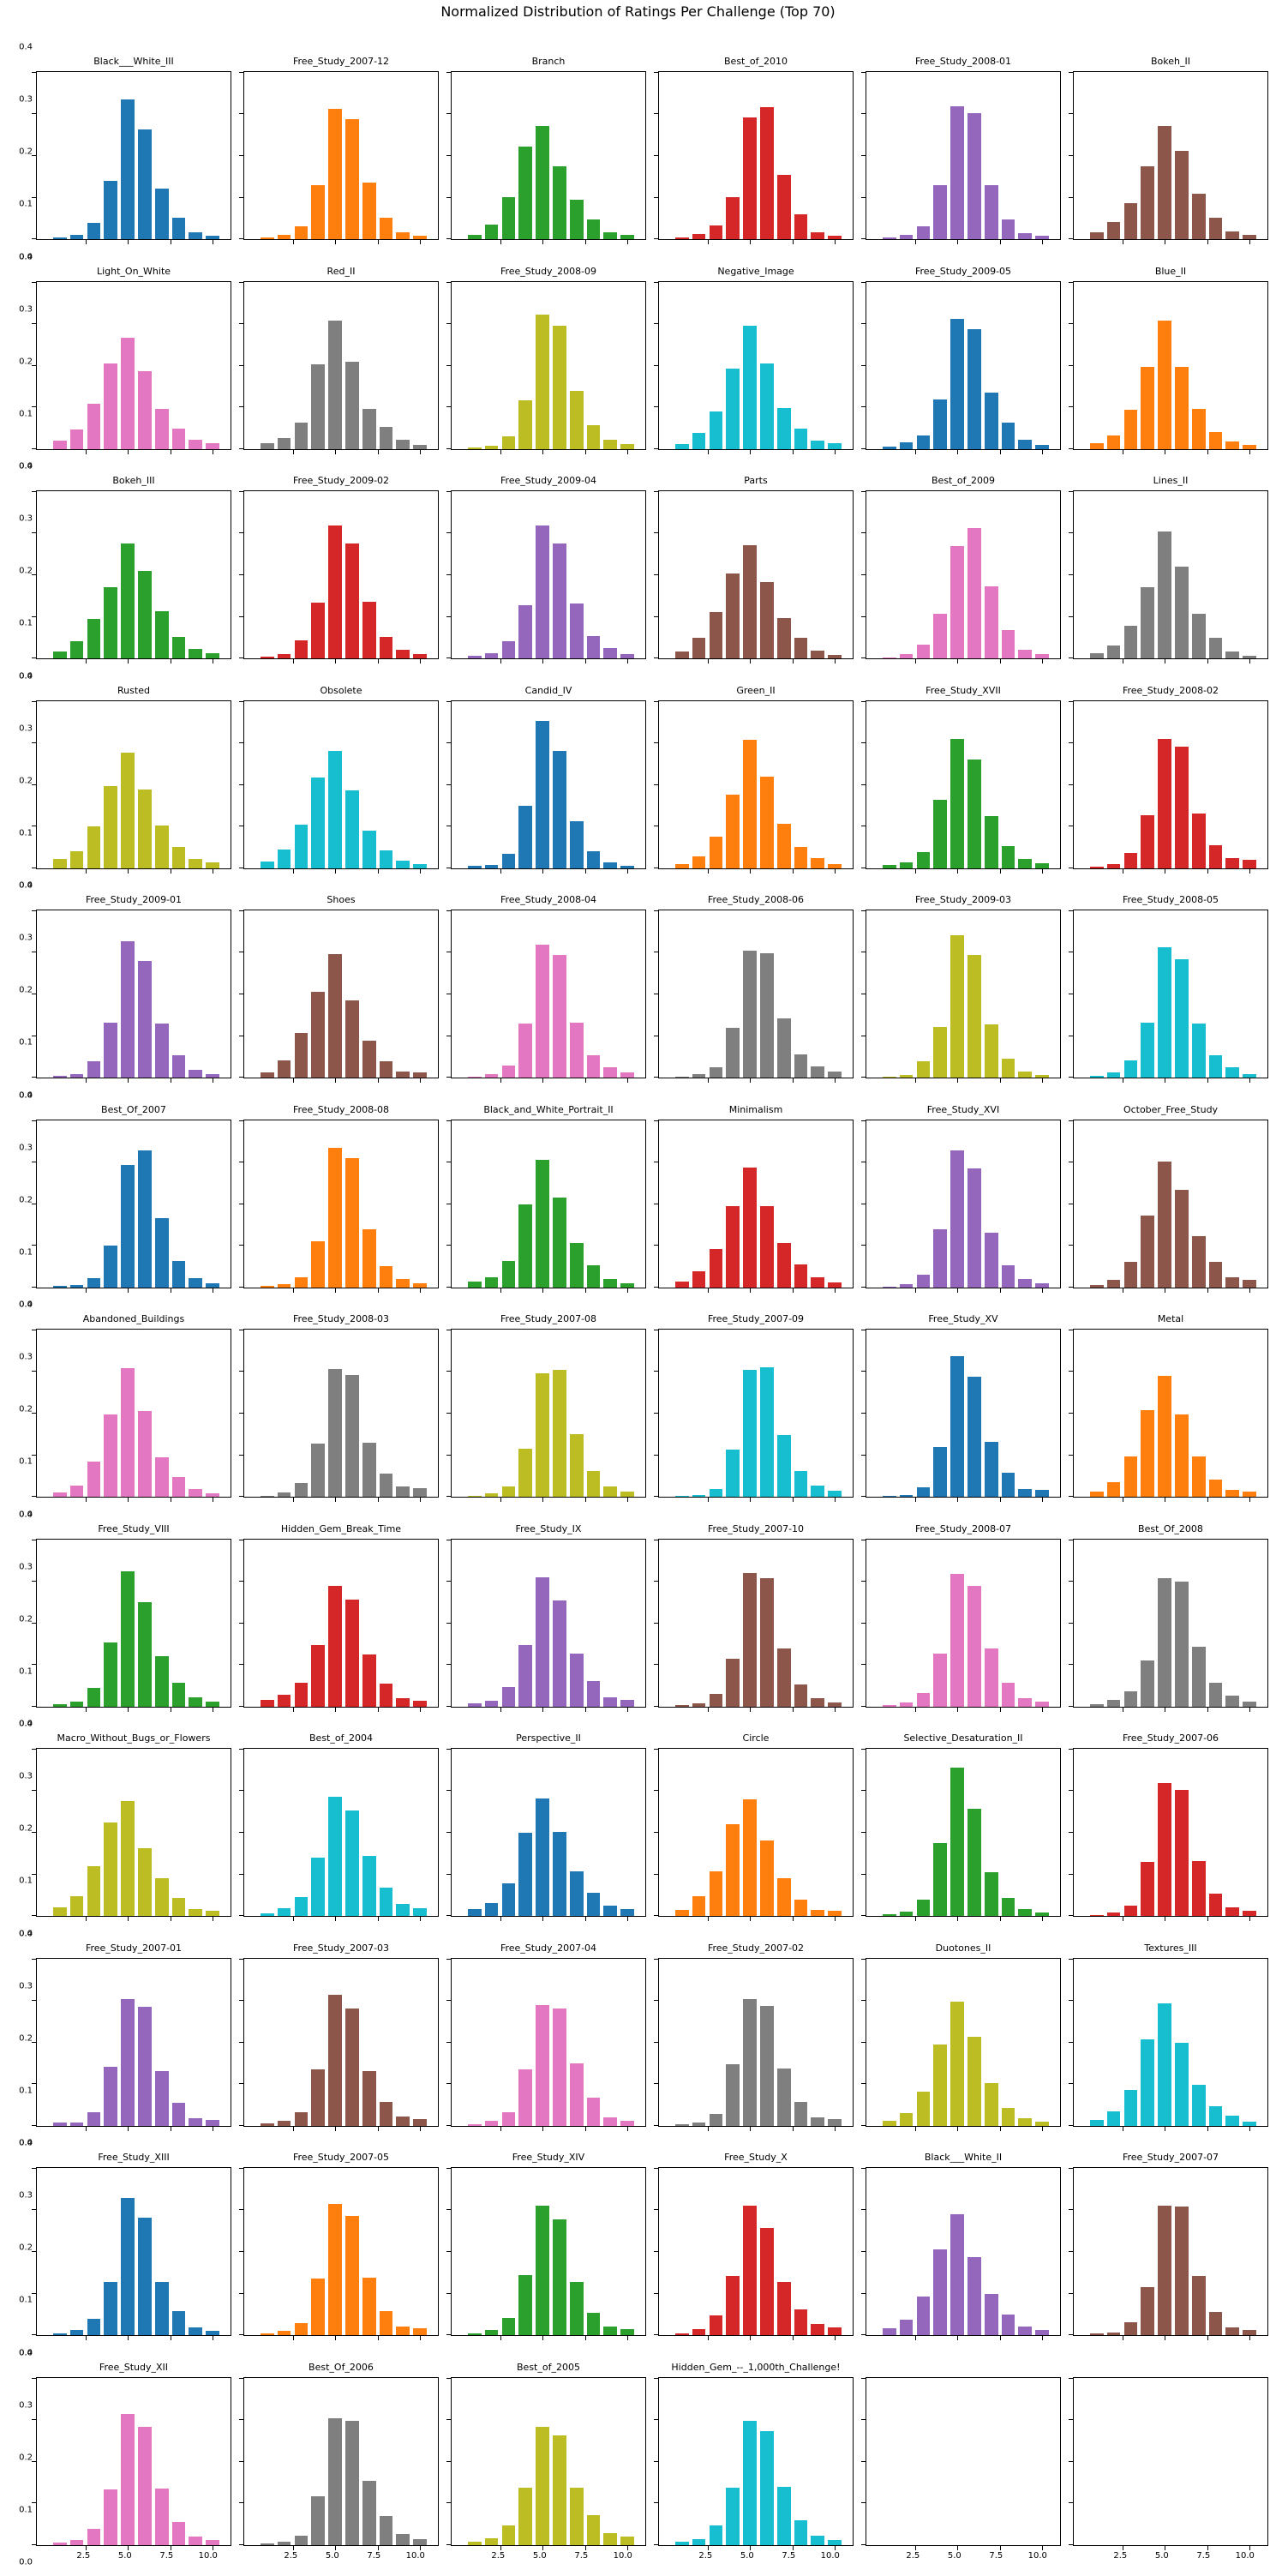 The image size is (1276, 2576). Describe the element at coordinates (133, 1318) in the screenshot. I see `subplot-title: Abandoned_Buildings` at that location.